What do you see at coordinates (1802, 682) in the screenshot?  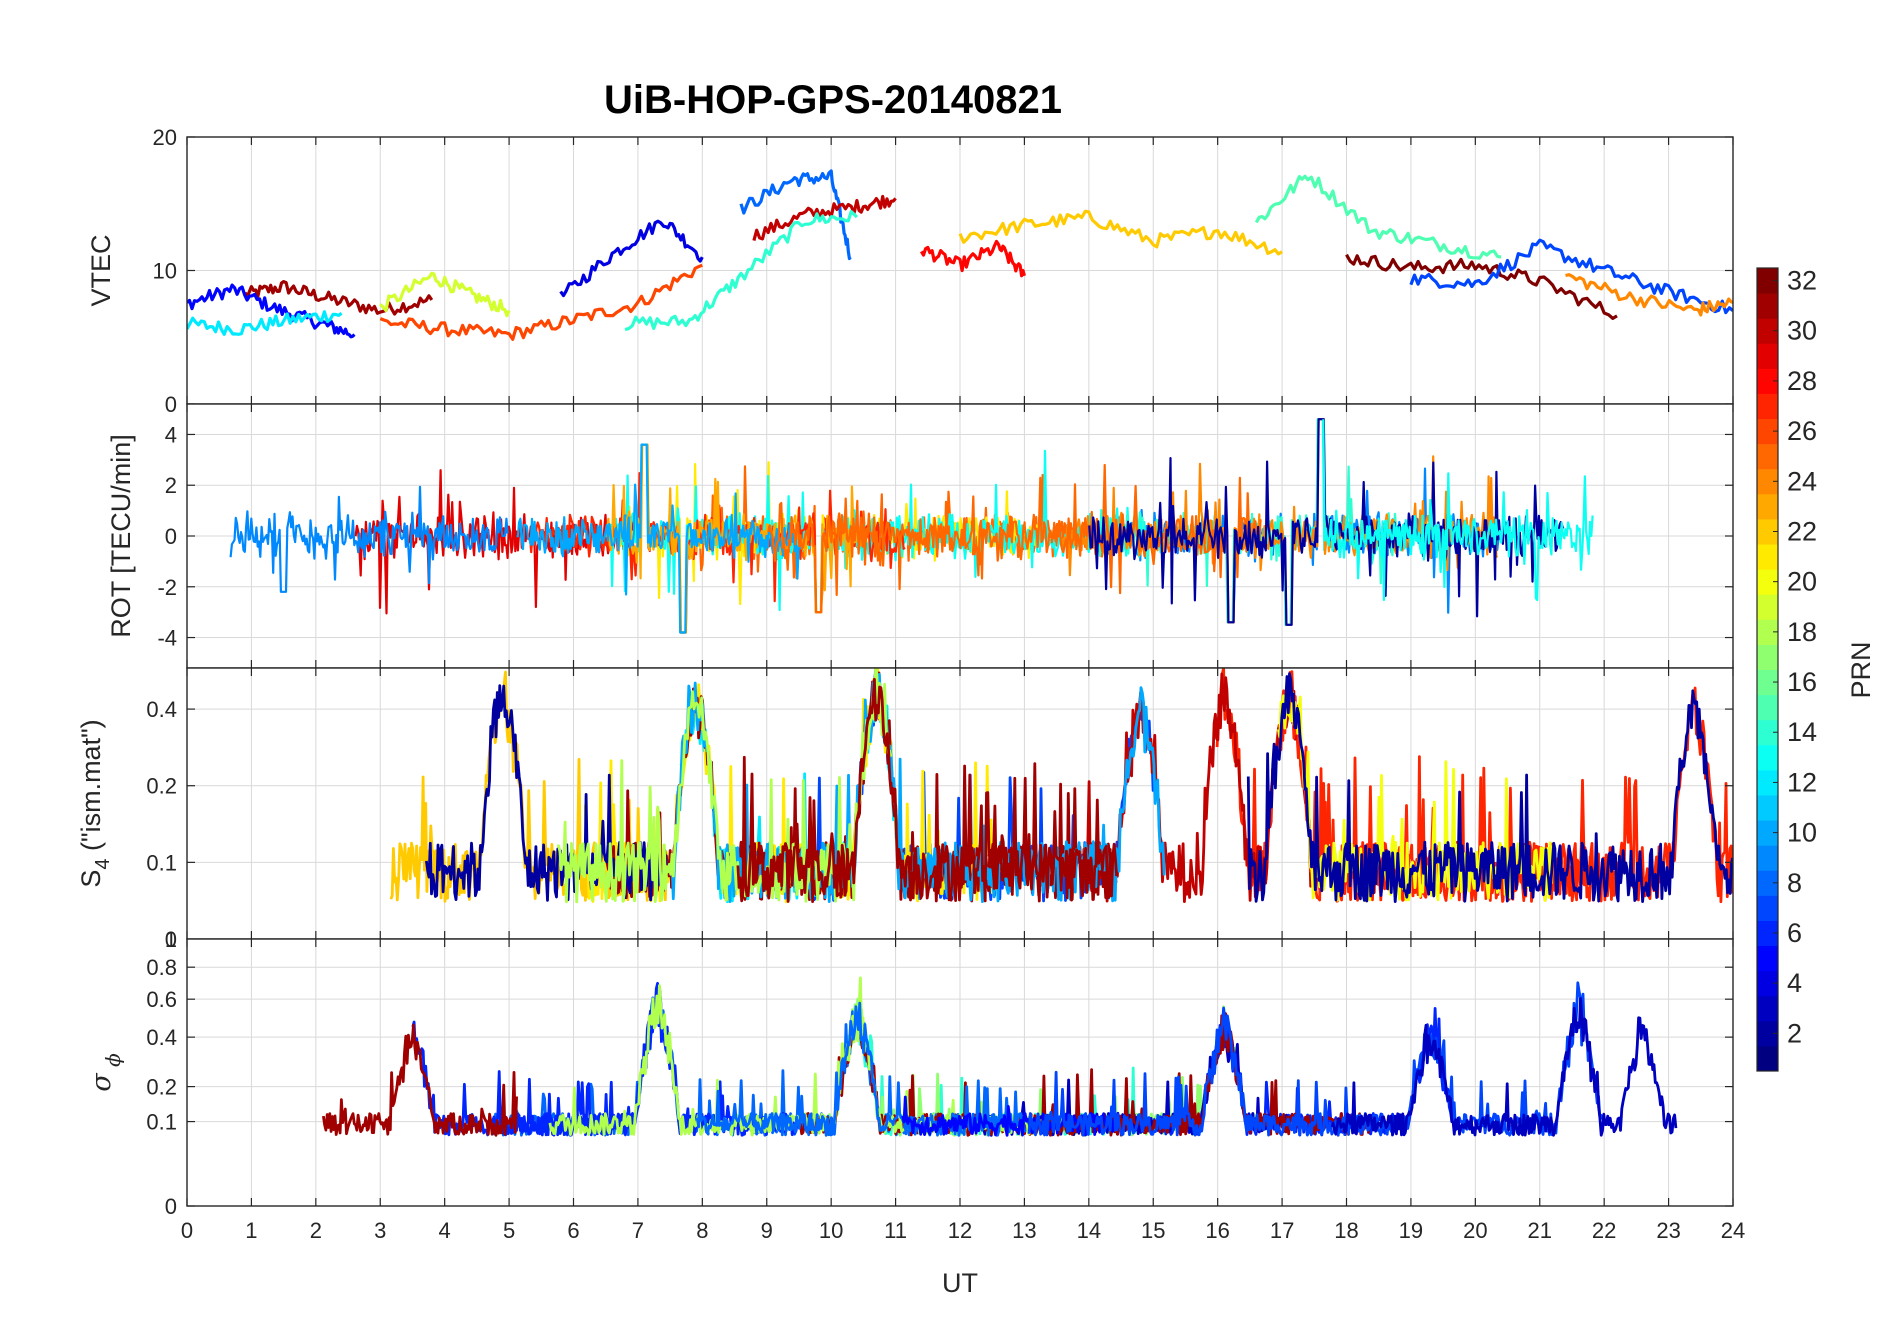 I see `colorbar-tick-label: 16` at bounding box center [1802, 682].